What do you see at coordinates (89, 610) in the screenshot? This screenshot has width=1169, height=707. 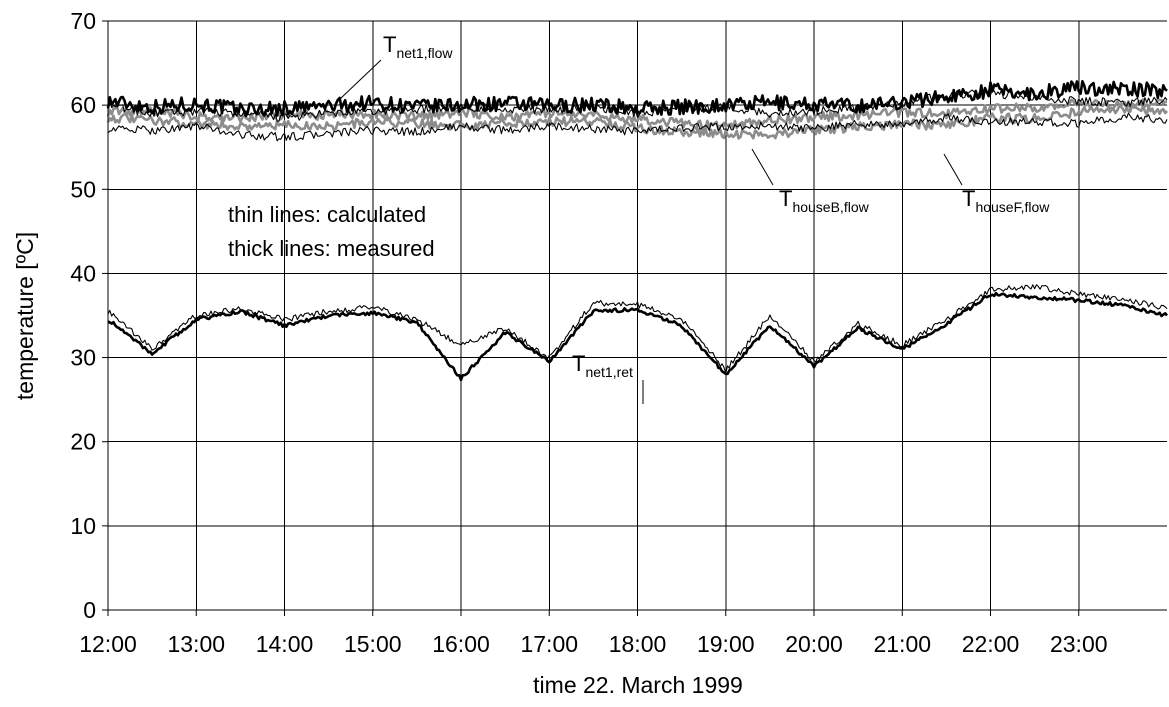 I see `y-tick-label: 0` at bounding box center [89, 610].